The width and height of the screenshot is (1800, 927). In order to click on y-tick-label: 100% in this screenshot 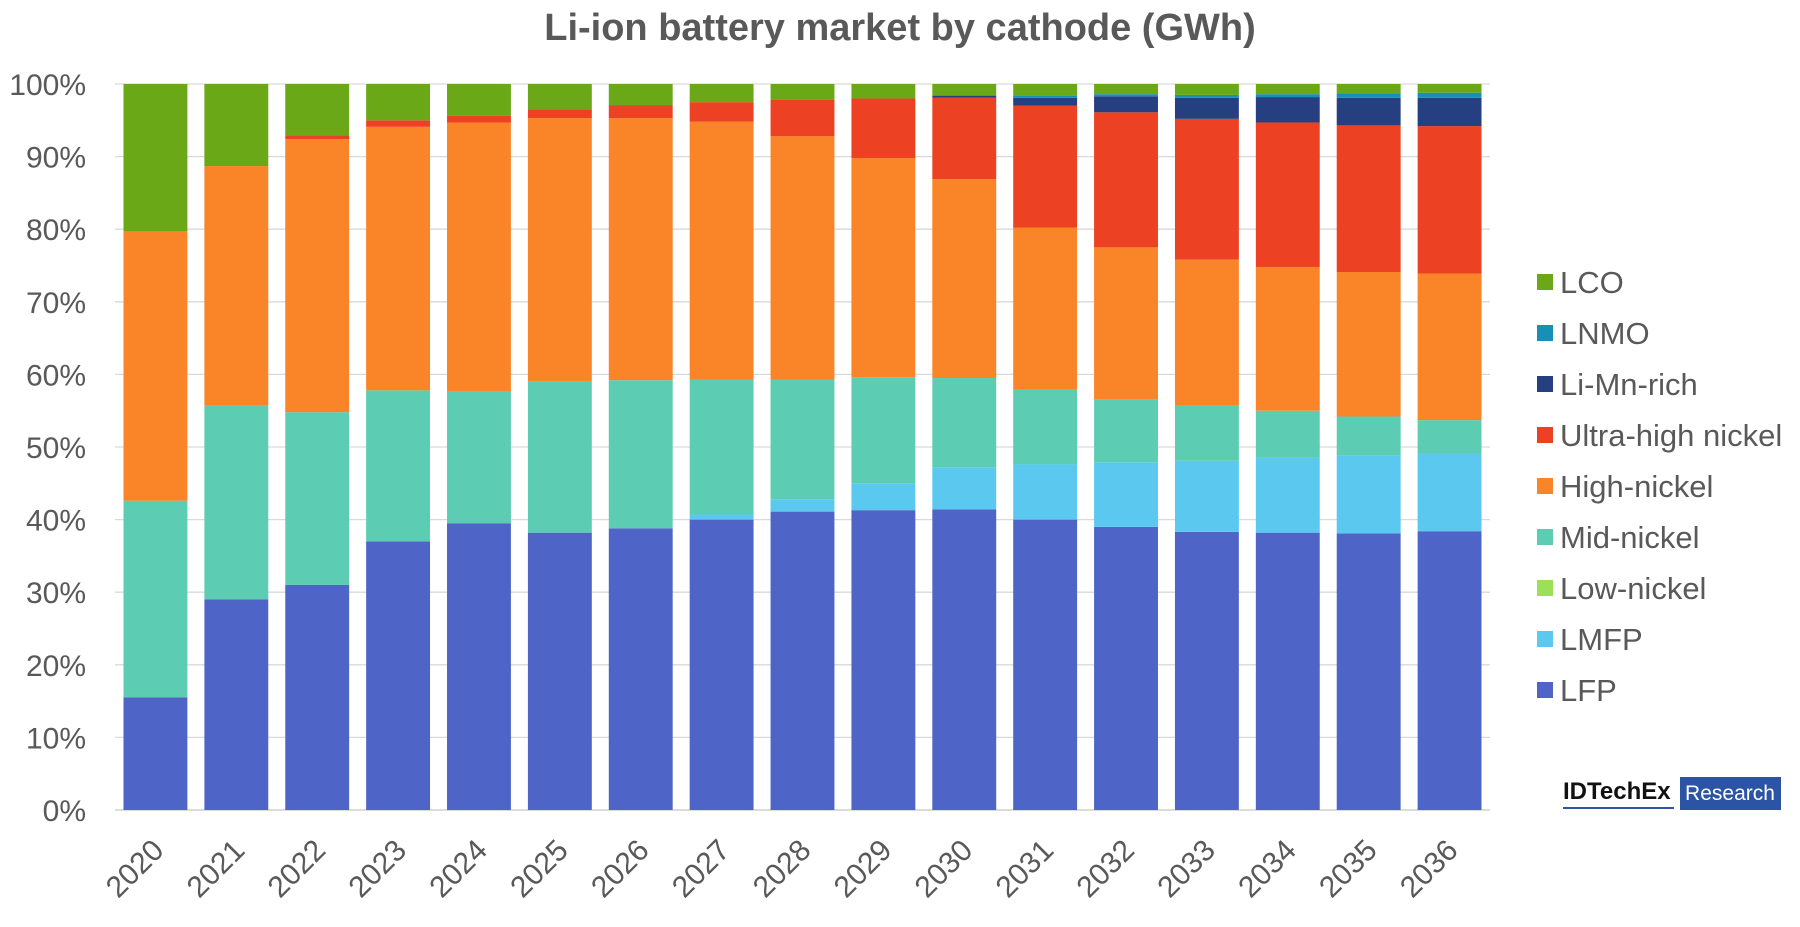, I will do `click(47, 85)`.